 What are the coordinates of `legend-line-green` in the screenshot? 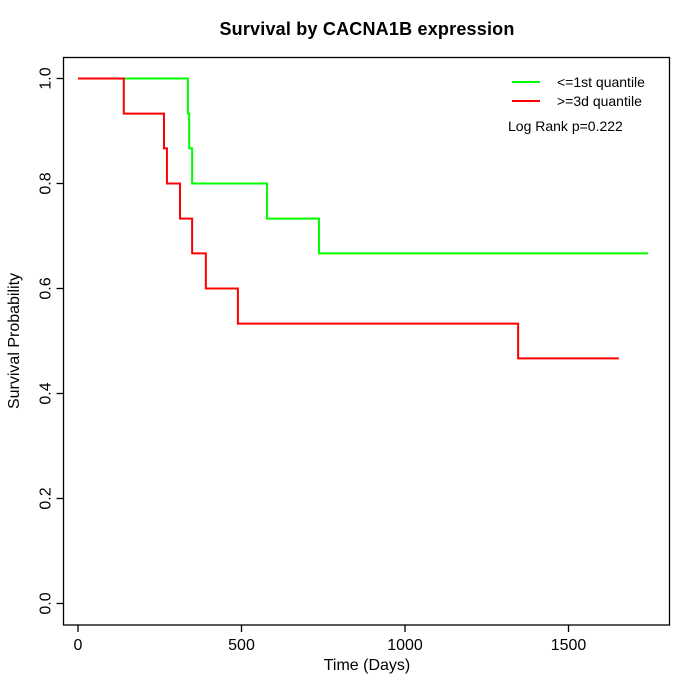 It's located at (526, 81).